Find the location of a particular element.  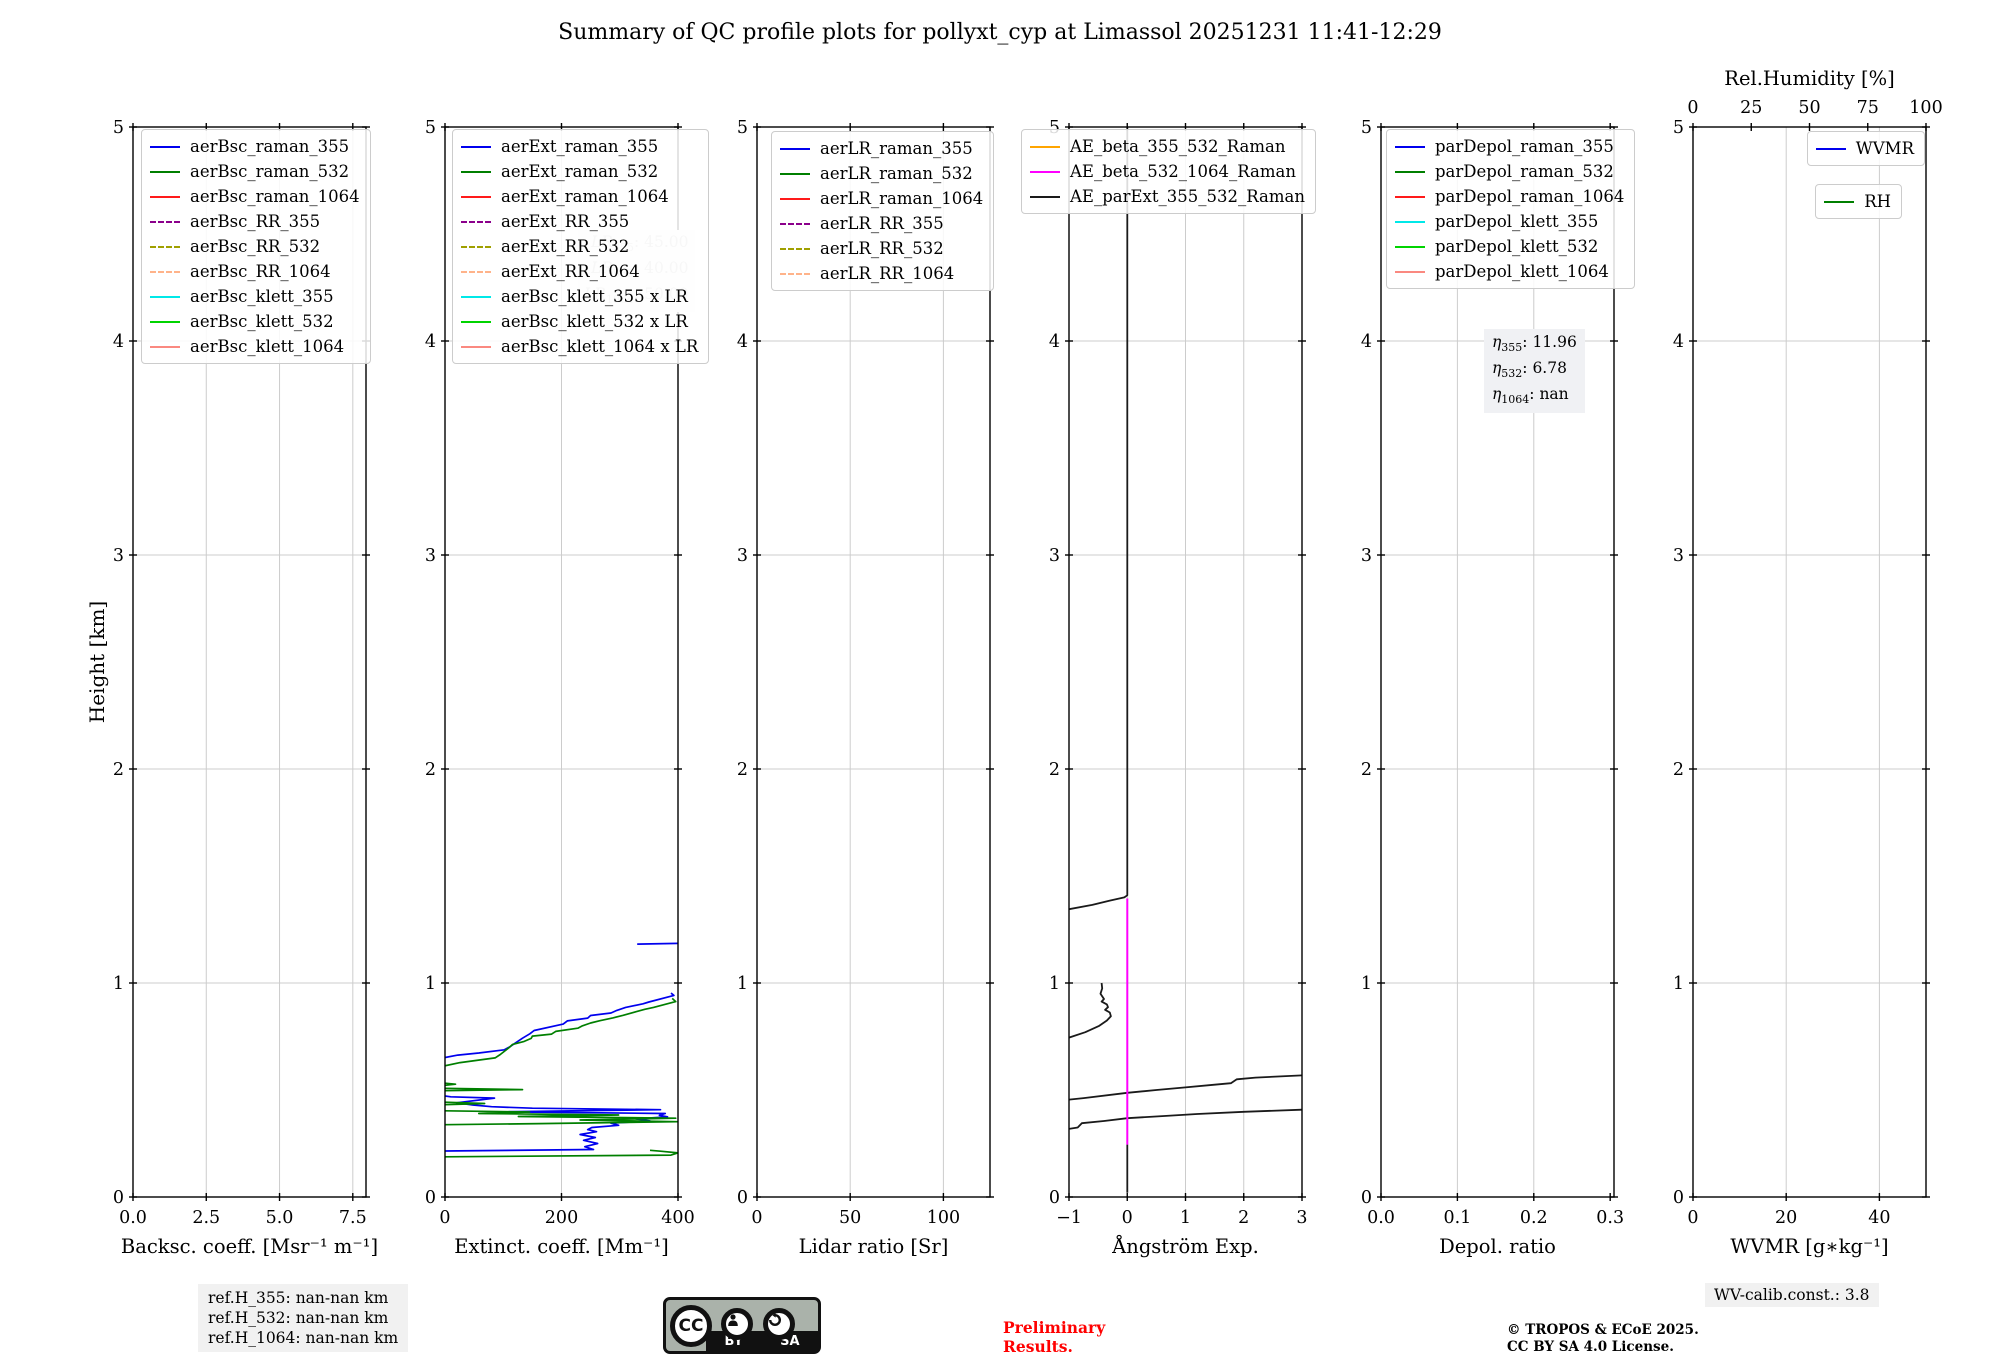

legend-label: aerLR_raman_355 is located at coordinates (896, 148).